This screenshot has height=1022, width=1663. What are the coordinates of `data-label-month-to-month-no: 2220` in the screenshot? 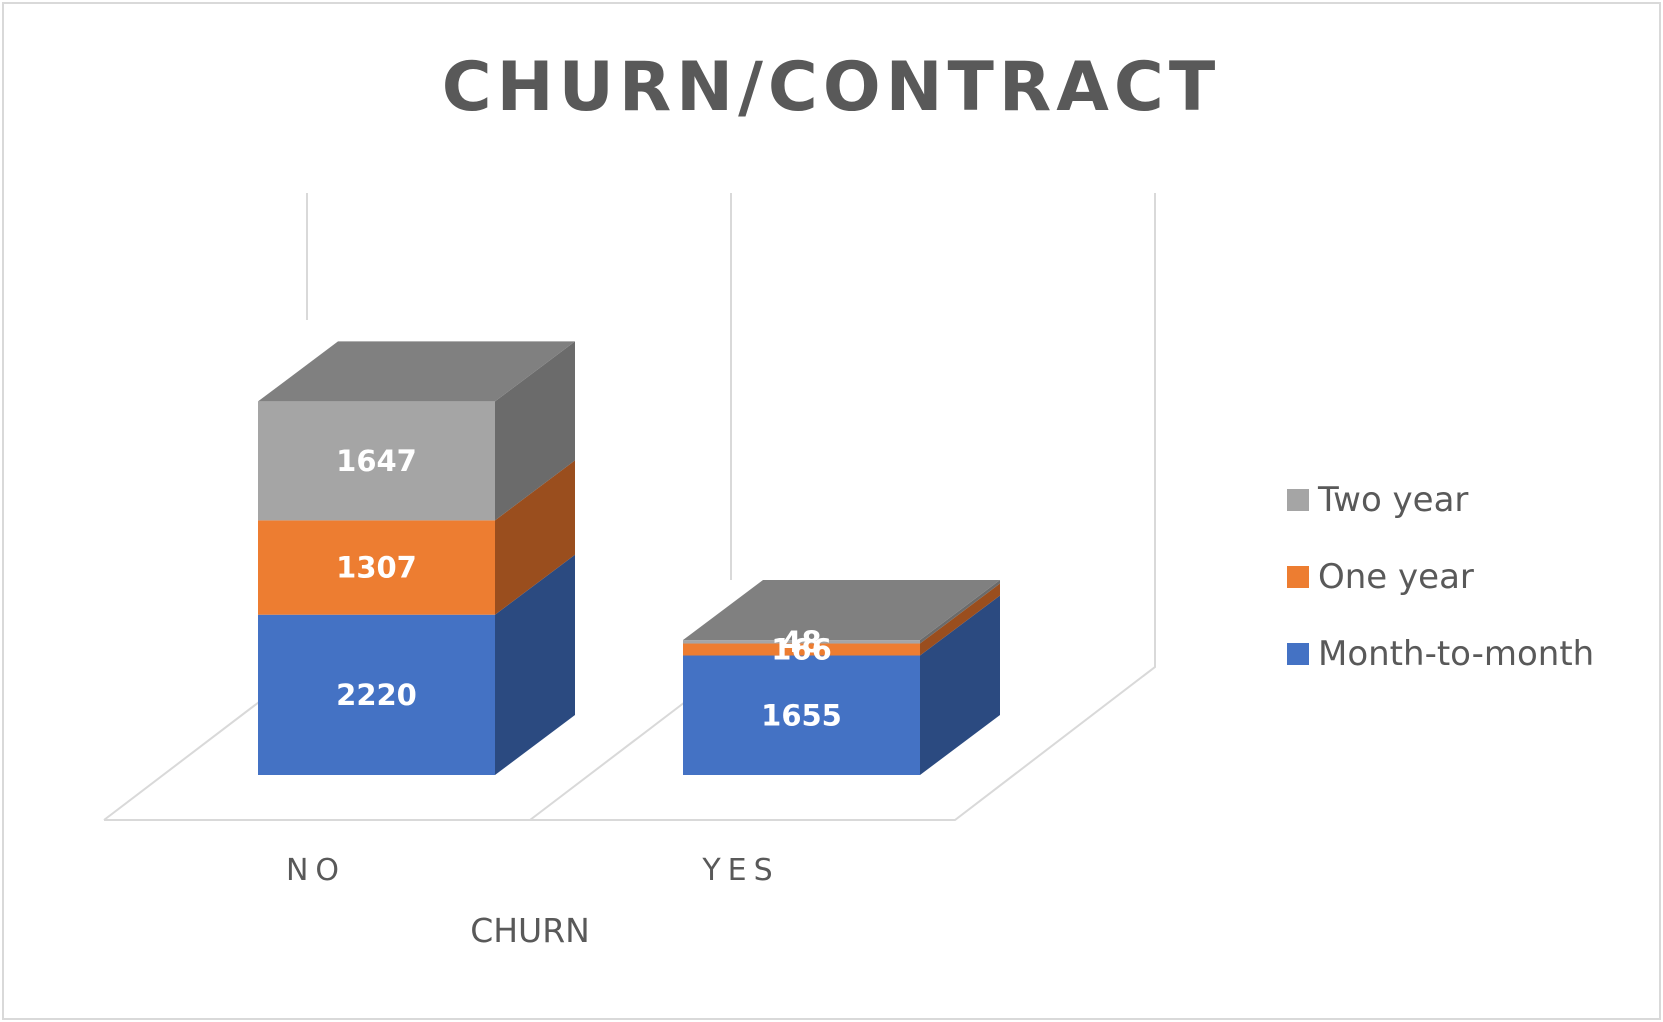 It's located at (376, 695).